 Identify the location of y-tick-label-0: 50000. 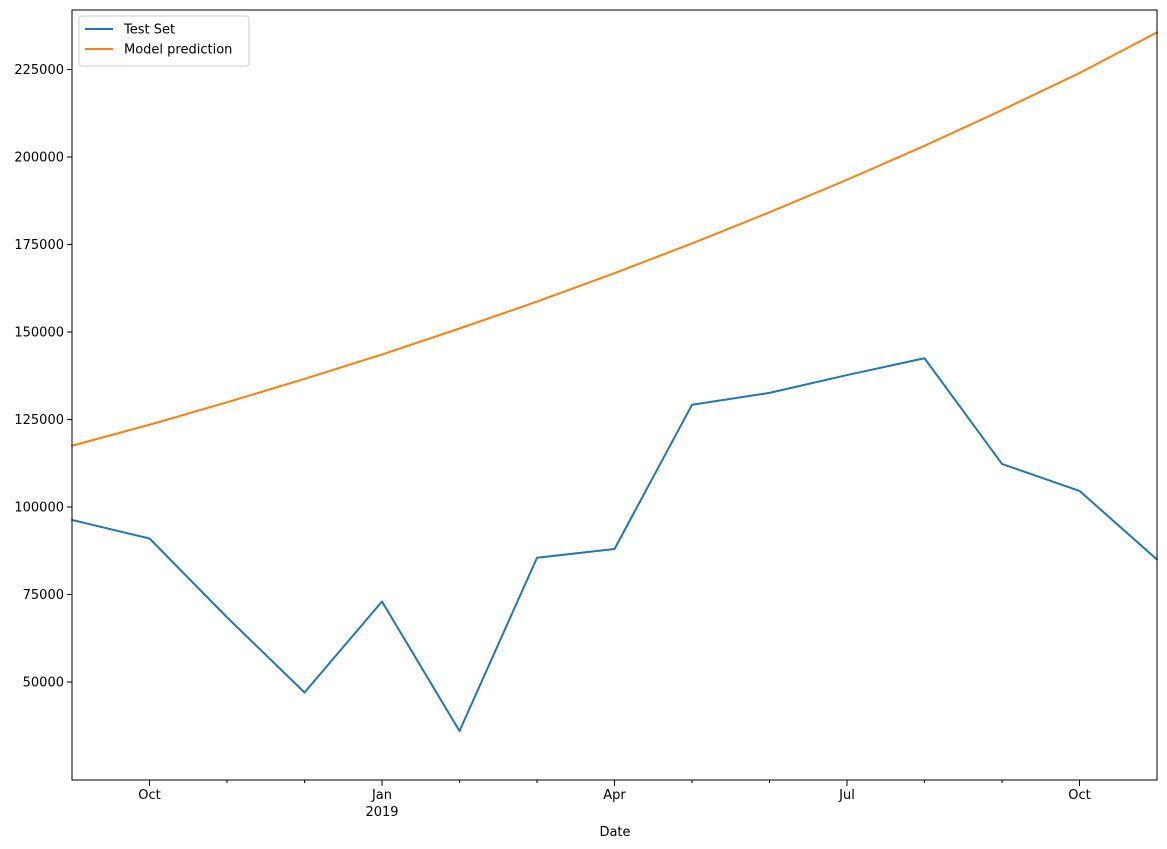
(43, 683).